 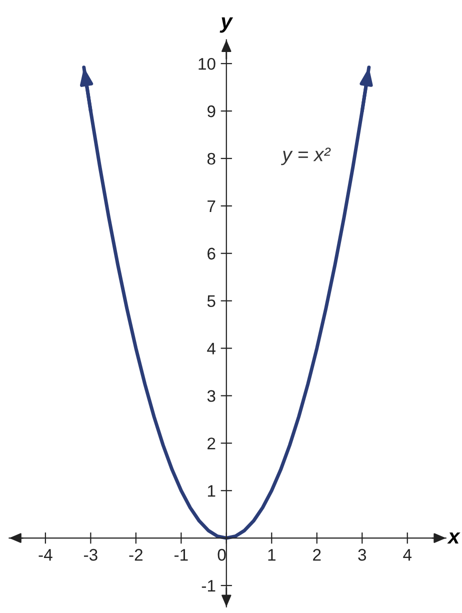 What do you see at coordinates (207, 64) in the screenshot?
I see `y-tick-label: 10` at bounding box center [207, 64].